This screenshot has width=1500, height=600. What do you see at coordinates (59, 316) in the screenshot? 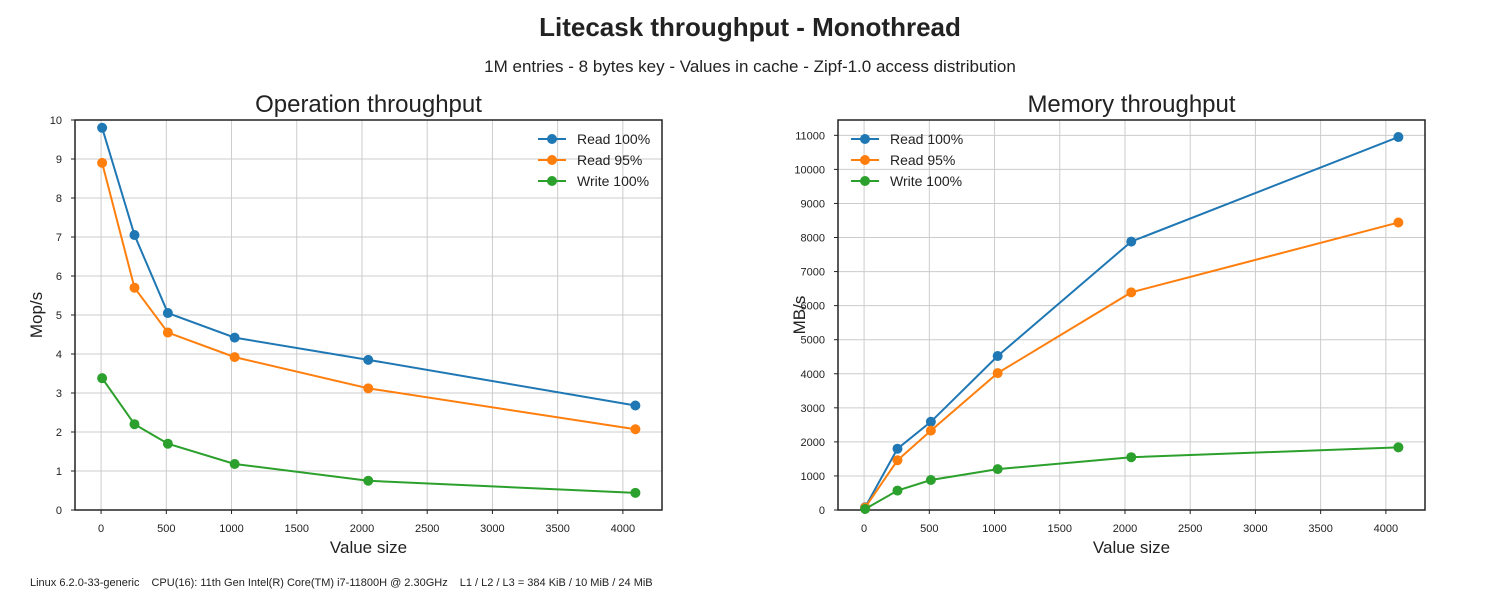
I see `y-tick-label: 5` at bounding box center [59, 316].